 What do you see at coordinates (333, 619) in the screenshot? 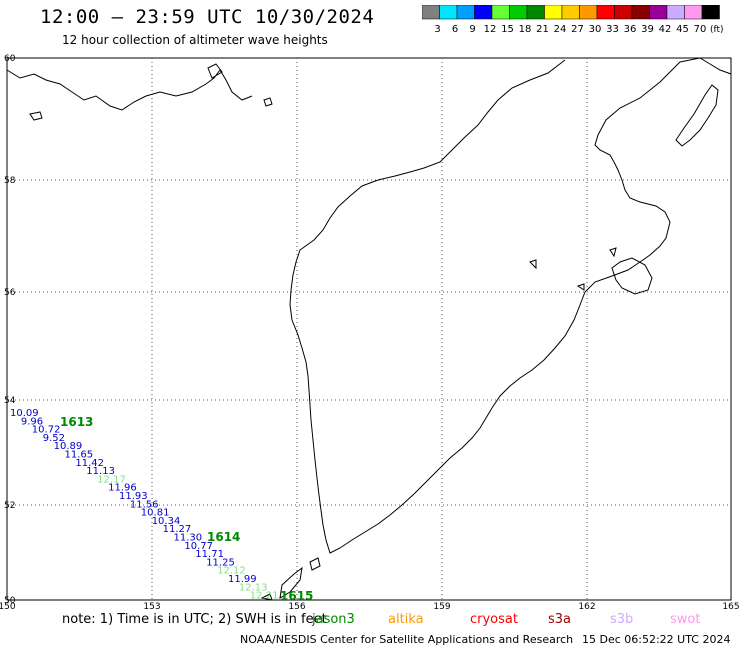
I see `satellite-label-jason3: jason3` at bounding box center [333, 619].